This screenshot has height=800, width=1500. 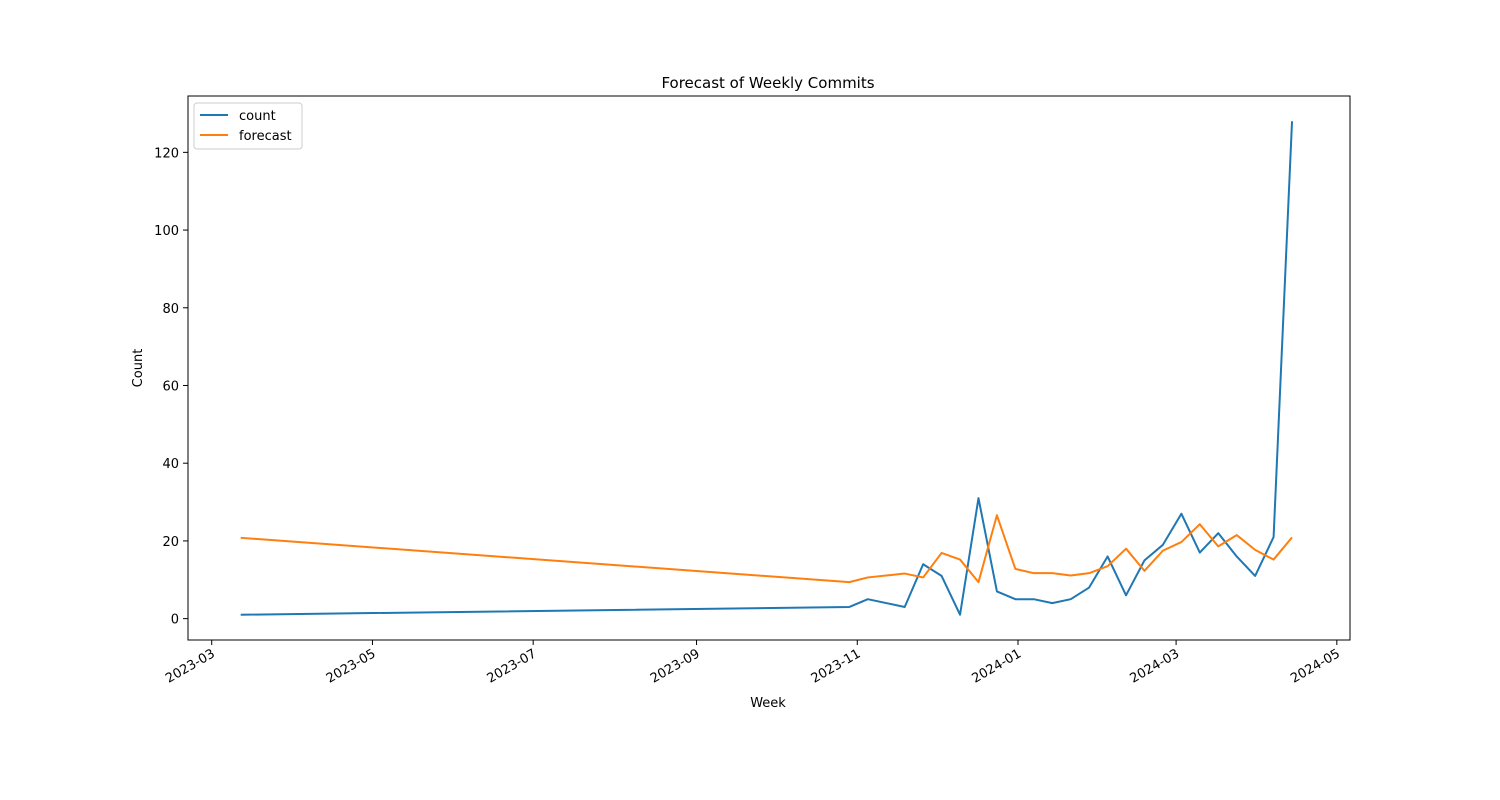 I want to click on legend-label-forecast: forecast, so click(x=265, y=136).